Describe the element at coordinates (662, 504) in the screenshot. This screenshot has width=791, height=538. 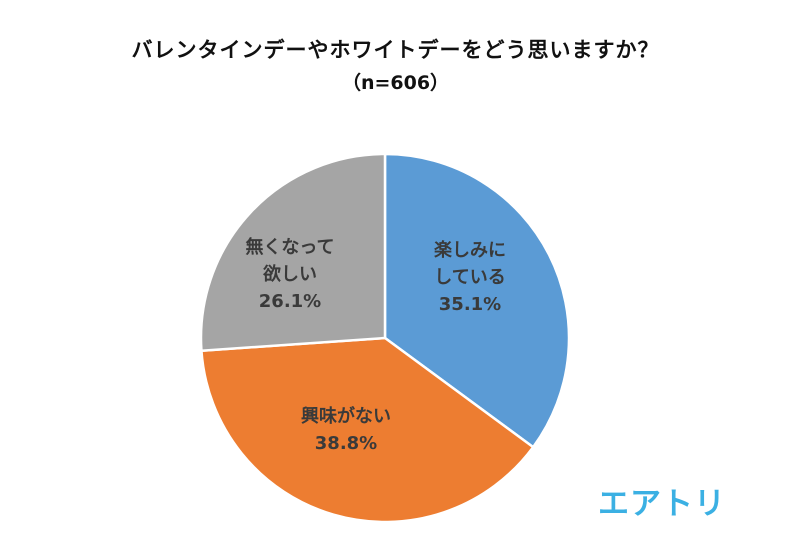
I see `brand-logo: エアトリ` at that location.